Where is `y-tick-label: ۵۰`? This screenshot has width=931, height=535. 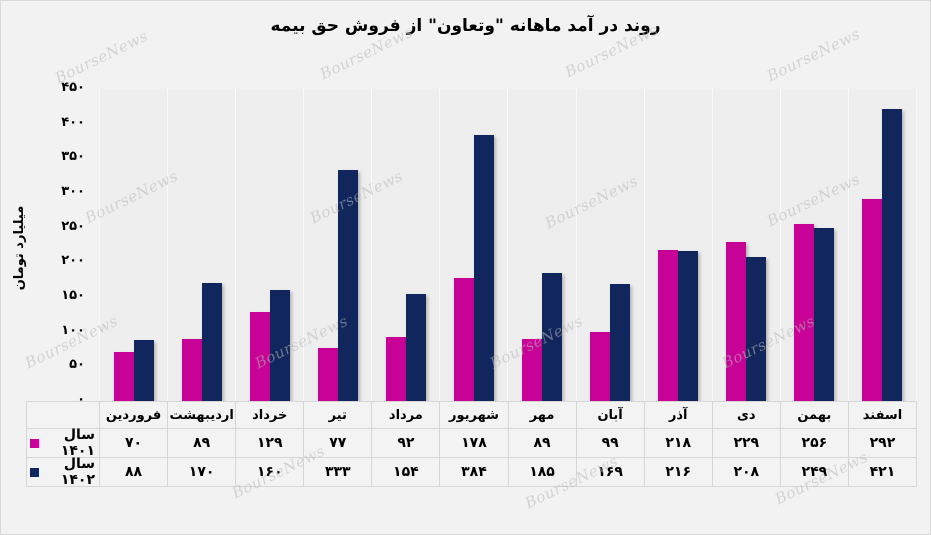 y-tick-label: ۵۰ is located at coordinates (77, 365).